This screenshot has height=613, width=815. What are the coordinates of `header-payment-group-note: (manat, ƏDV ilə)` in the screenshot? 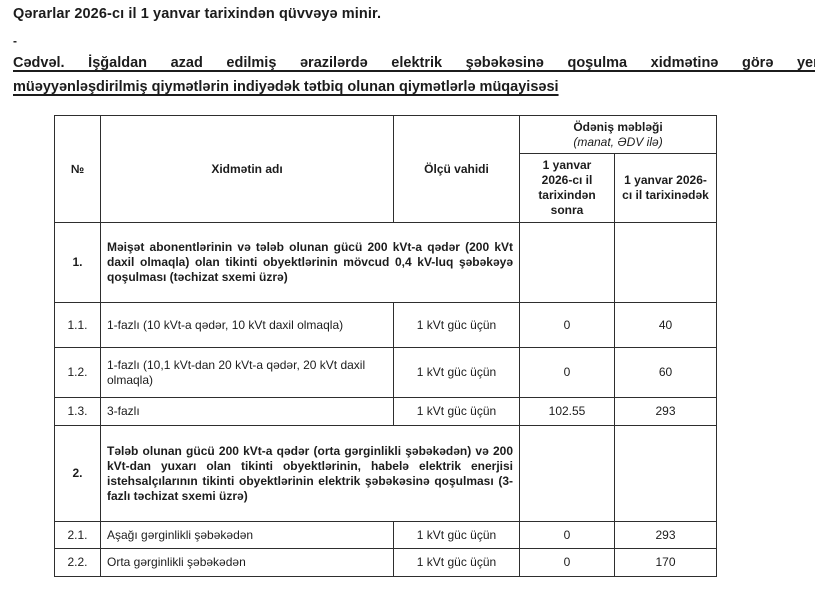 It's located at (618, 141).